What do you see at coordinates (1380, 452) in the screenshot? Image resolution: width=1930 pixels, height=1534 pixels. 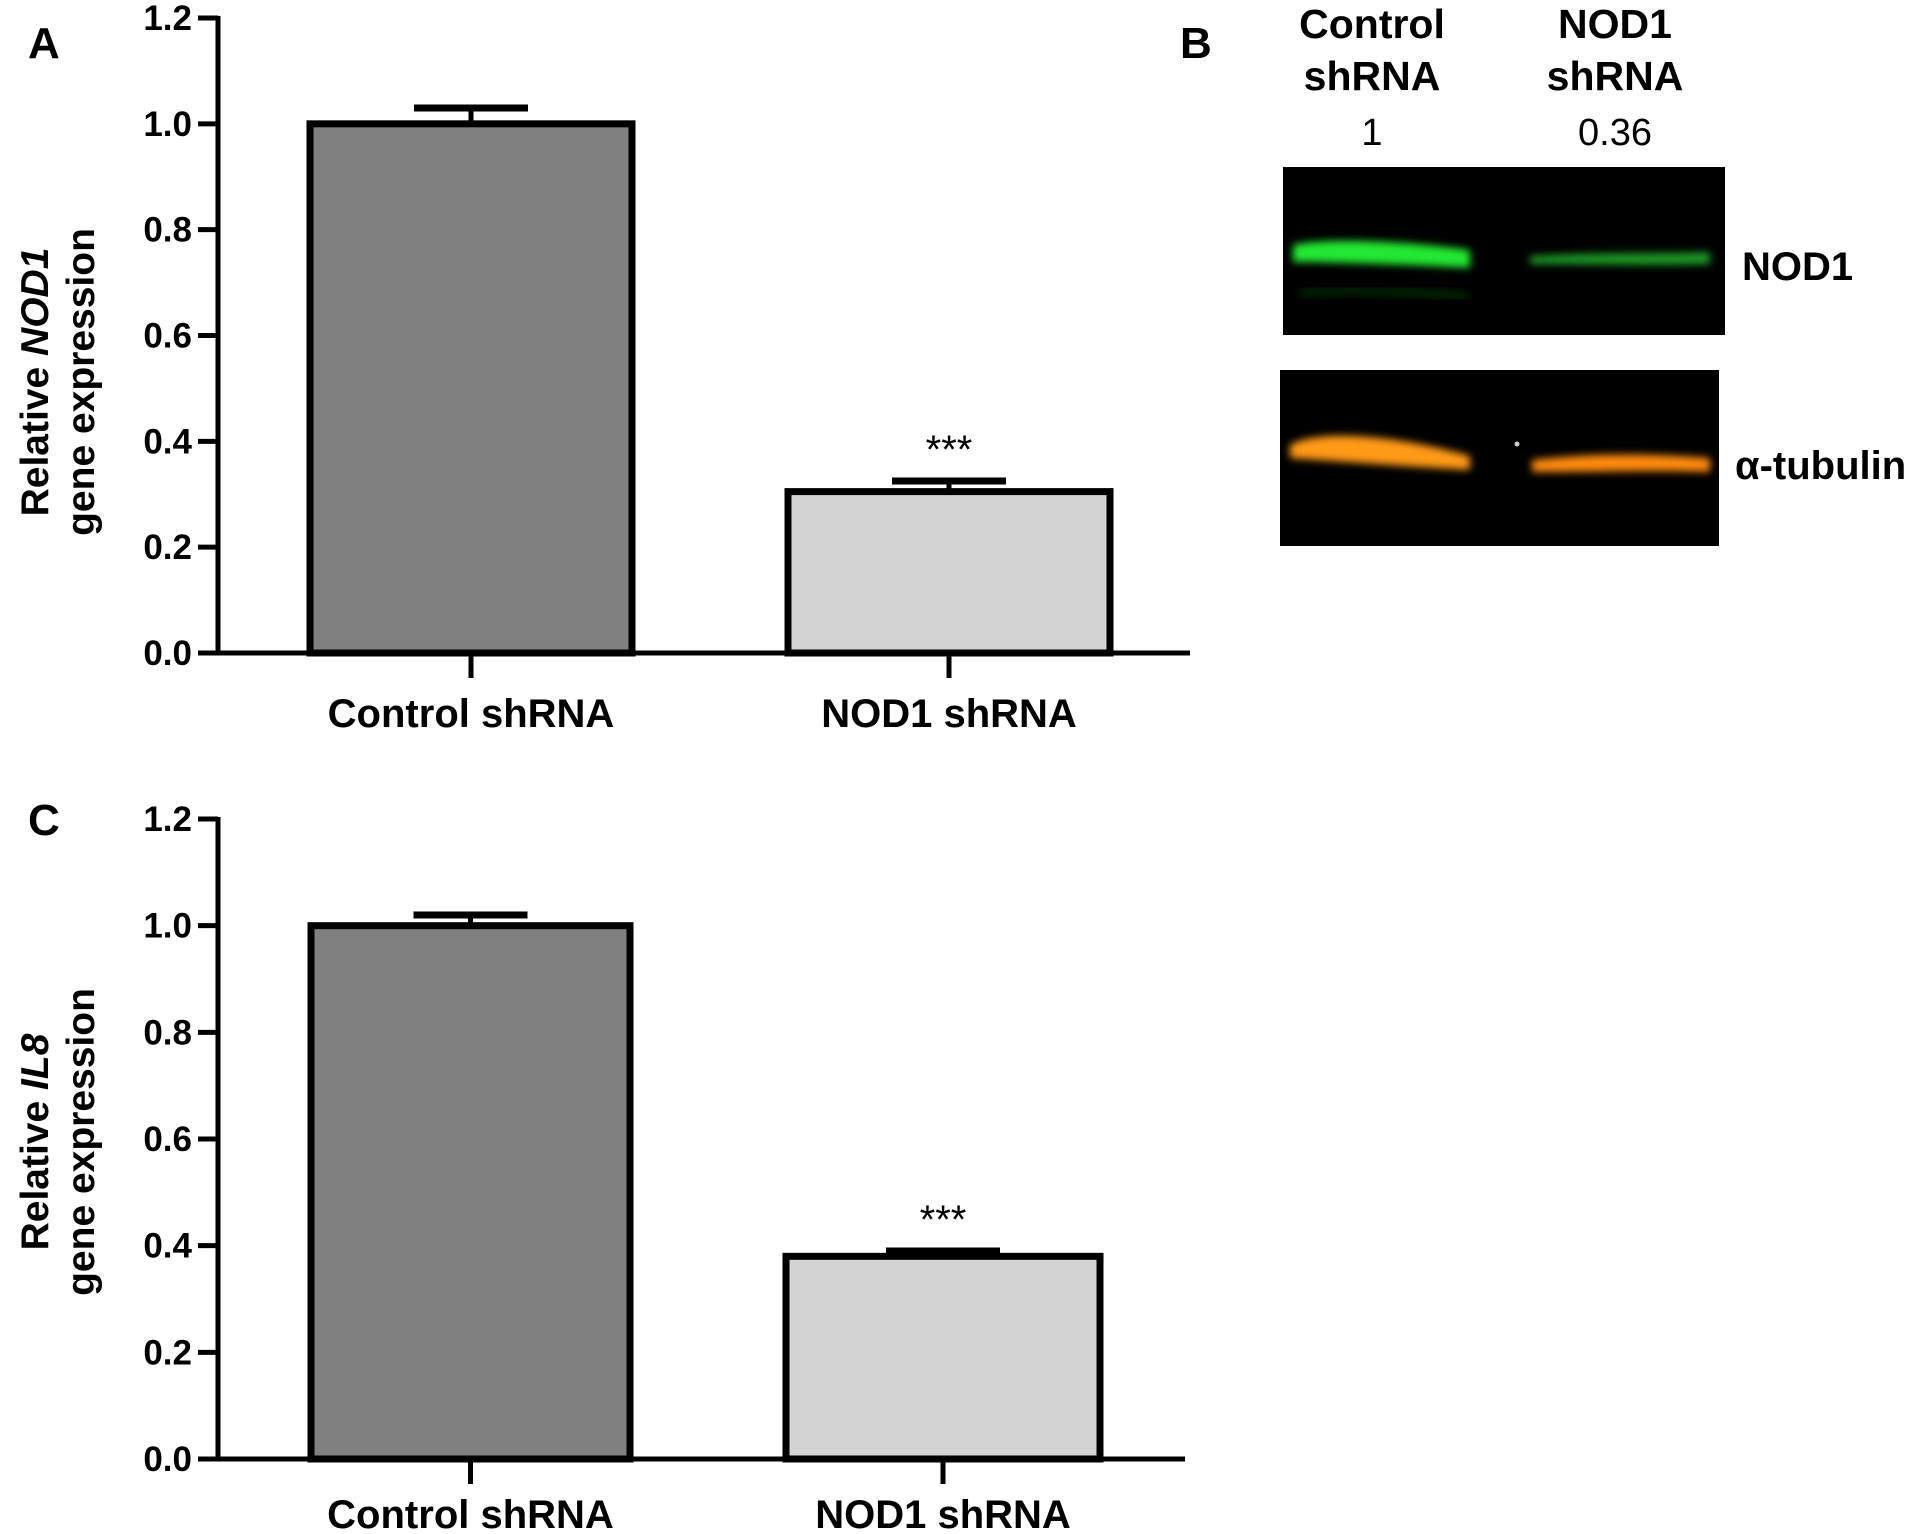 I see `blot-band-tubulin-control` at bounding box center [1380, 452].